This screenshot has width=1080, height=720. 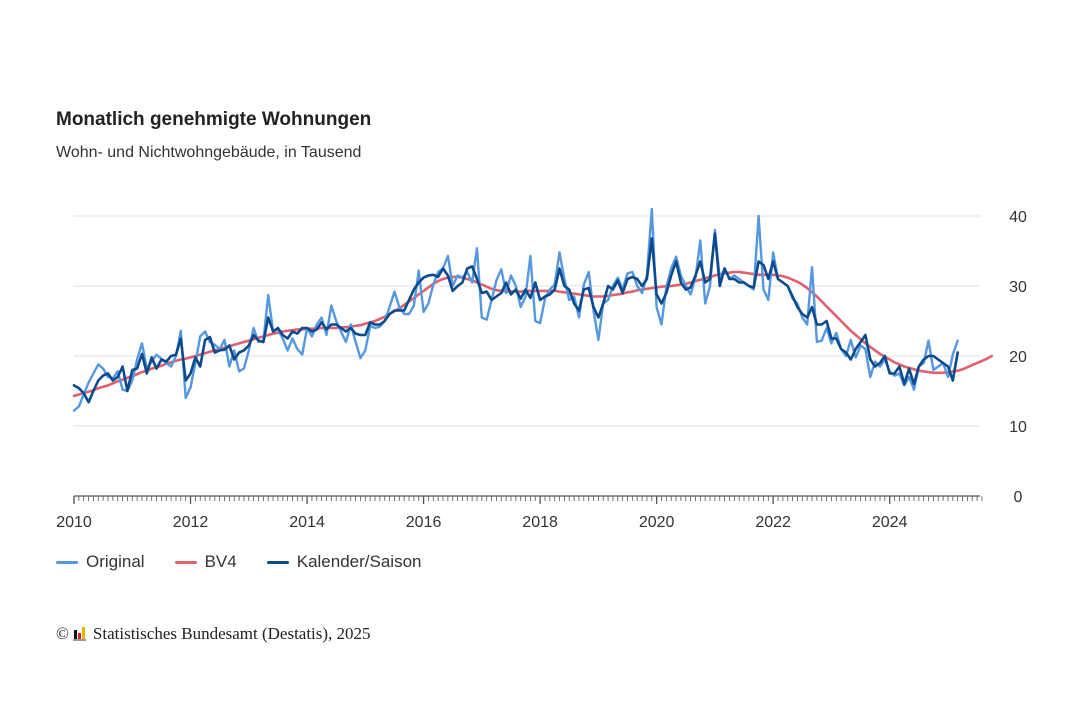 I want to click on destatis-logo-icon, so click(x=79, y=634).